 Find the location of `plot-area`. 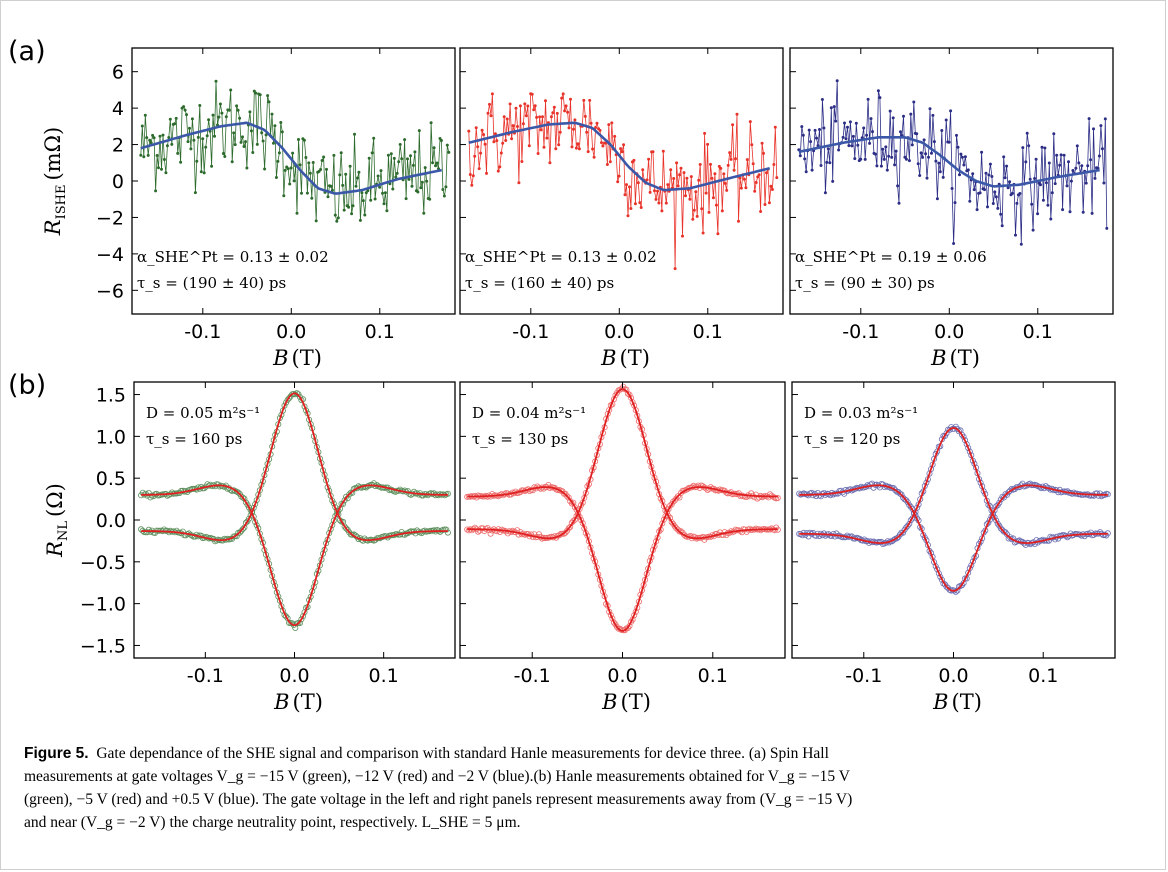

plot-area is located at coordinates (294, 511).